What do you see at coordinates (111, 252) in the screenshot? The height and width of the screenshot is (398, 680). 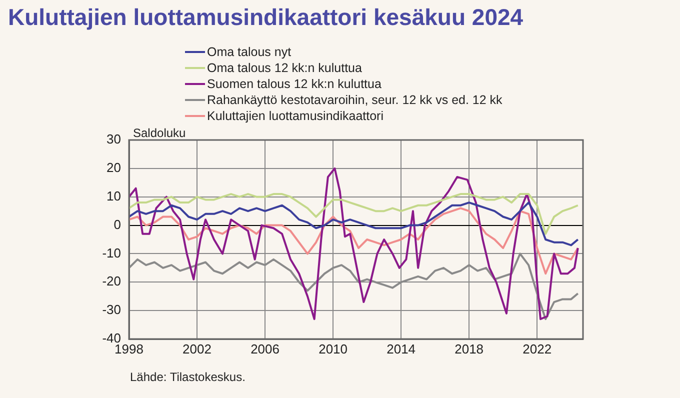 I see `y-tick-label: -10` at bounding box center [111, 252].